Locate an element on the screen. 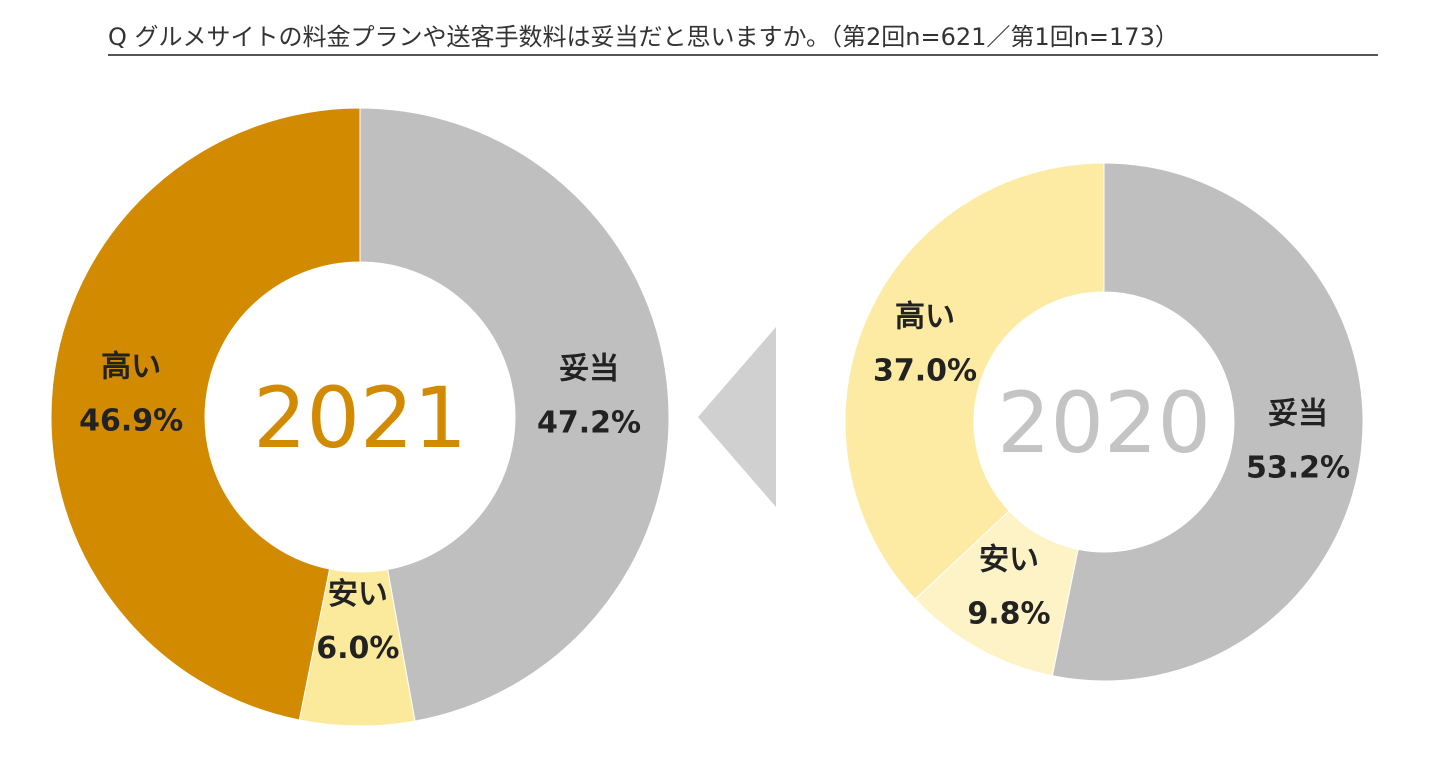 This screenshot has width=1440, height=772. center-year-label: 2020 is located at coordinates (1104, 423).